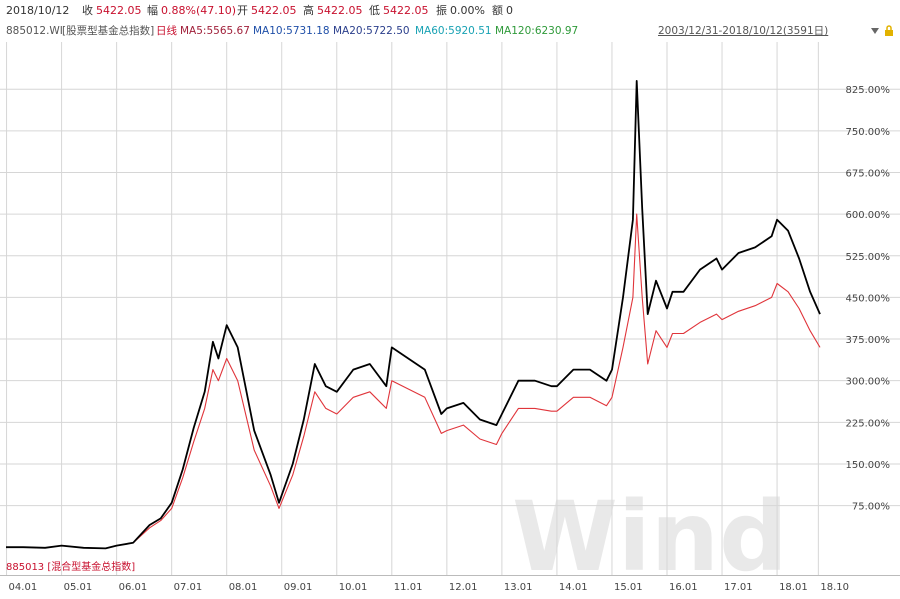  Describe the element at coordinates (868, 382) in the screenshot. I see `y-tick-label: 300.00%` at that location.